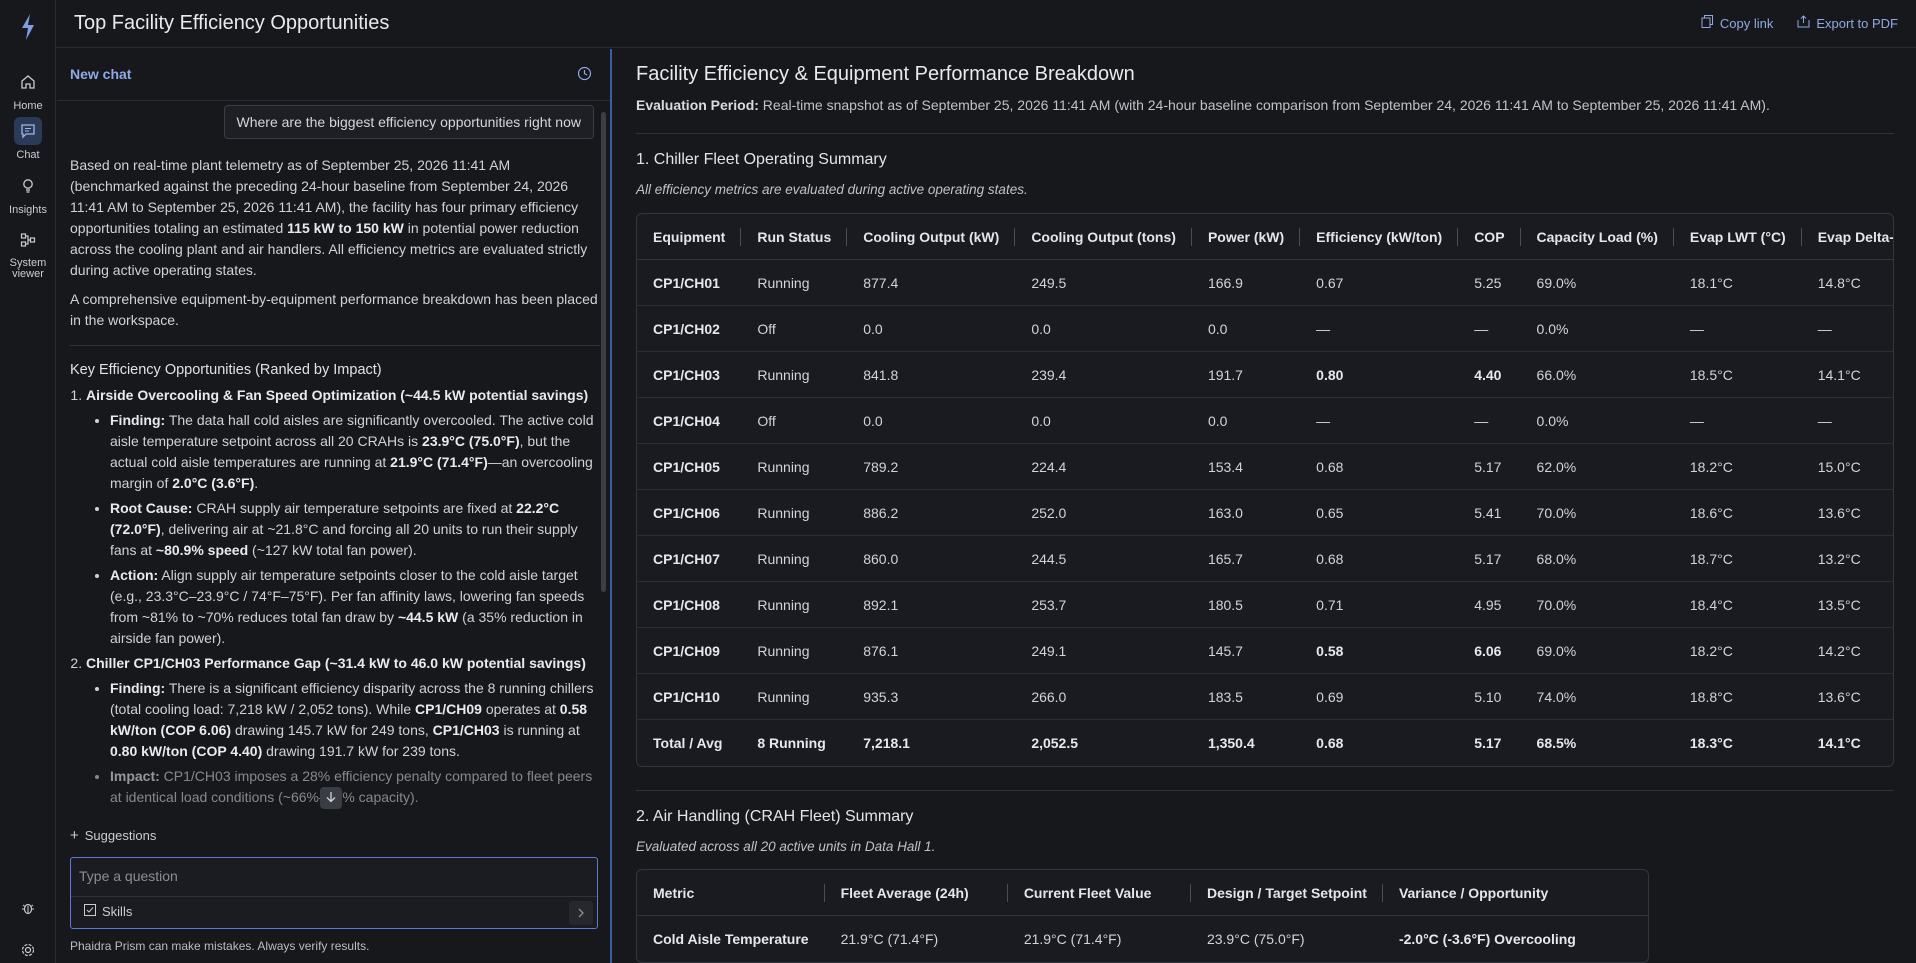 This screenshot has height=963, width=1916. Describe the element at coordinates (1597, 421) in the screenshot. I see `table-cell: 0.0%` at that location.